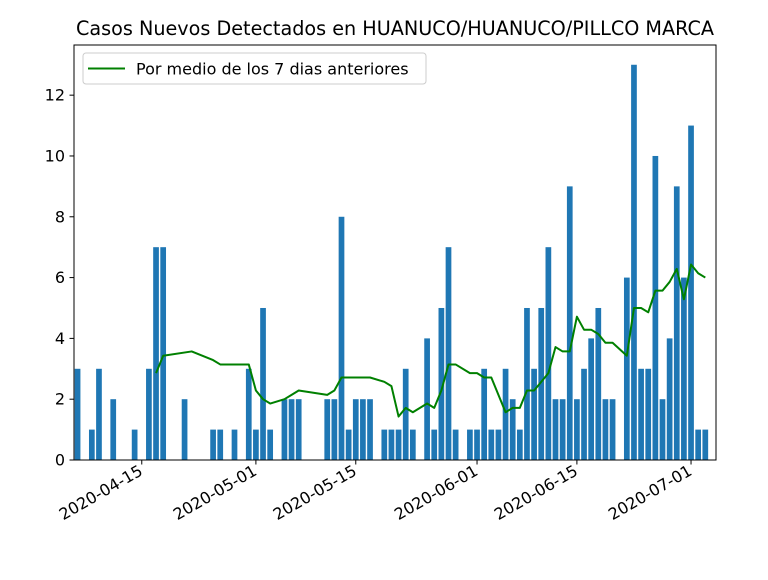 This screenshot has height=580, width=768. What do you see at coordinates (272, 69) in the screenshot?
I see `legend-label: Por medio de los 7 dias anteriores` at bounding box center [272, 69].